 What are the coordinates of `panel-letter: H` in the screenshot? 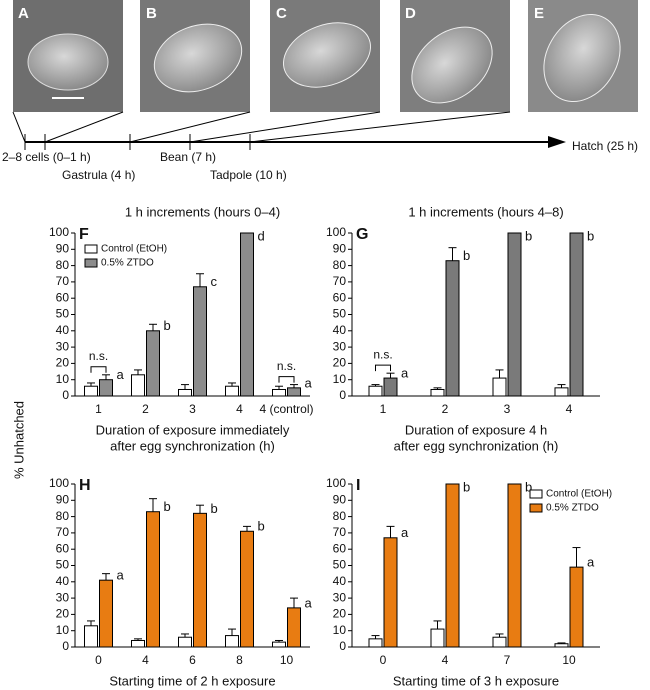 It's located at (85, 485).